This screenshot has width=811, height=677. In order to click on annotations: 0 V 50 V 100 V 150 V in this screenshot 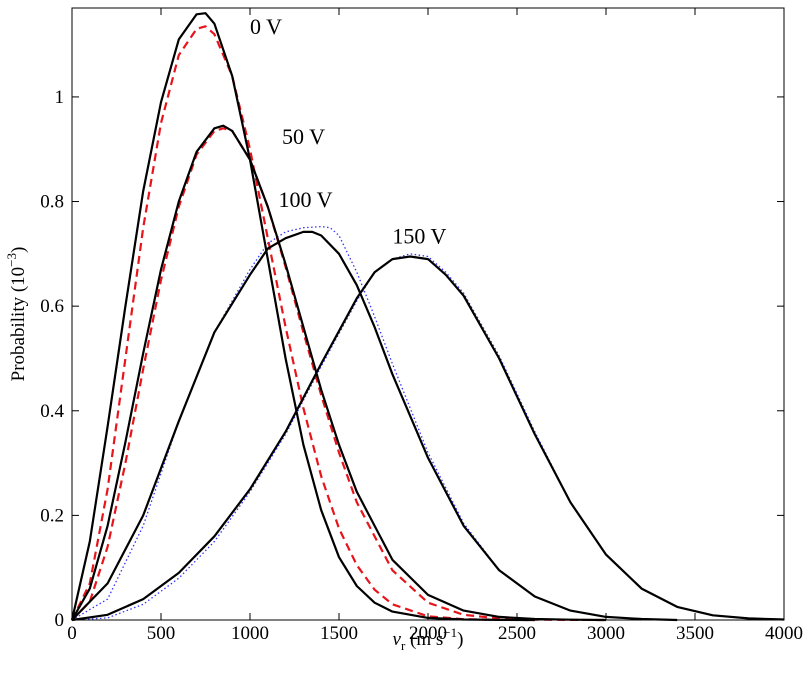, I will do `click(348, 131)`.